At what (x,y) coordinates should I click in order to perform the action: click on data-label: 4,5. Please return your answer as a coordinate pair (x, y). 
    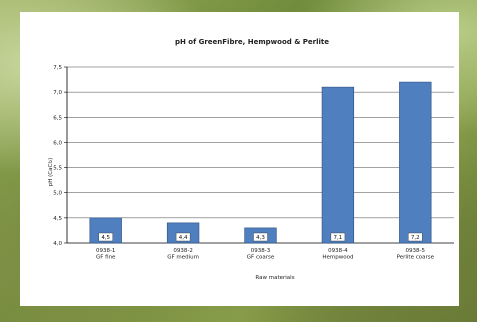
    Looking at the image, I should click on (105, 238).